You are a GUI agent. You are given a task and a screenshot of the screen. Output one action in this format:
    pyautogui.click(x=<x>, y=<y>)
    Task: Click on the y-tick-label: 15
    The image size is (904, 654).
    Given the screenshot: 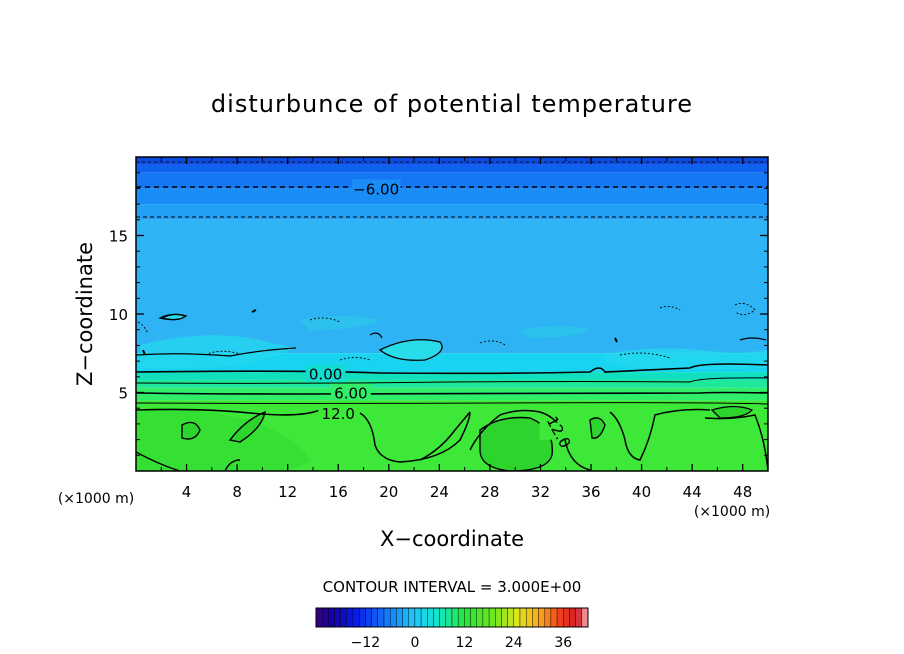 What is the action you would take?
    pyautogui.click(x=118, y=237)
    